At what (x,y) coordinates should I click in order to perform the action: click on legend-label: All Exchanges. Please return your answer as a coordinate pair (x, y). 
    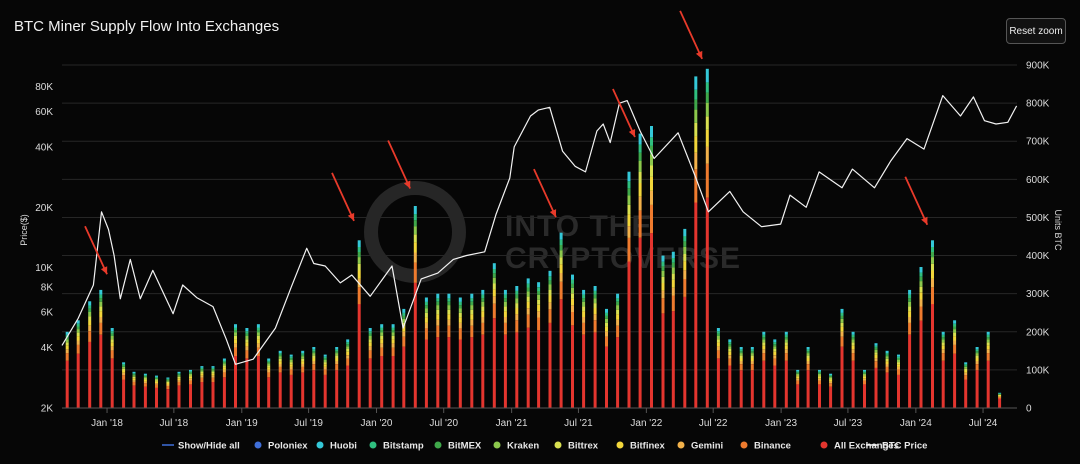
    Looking at the image, I should click on (866, 446).